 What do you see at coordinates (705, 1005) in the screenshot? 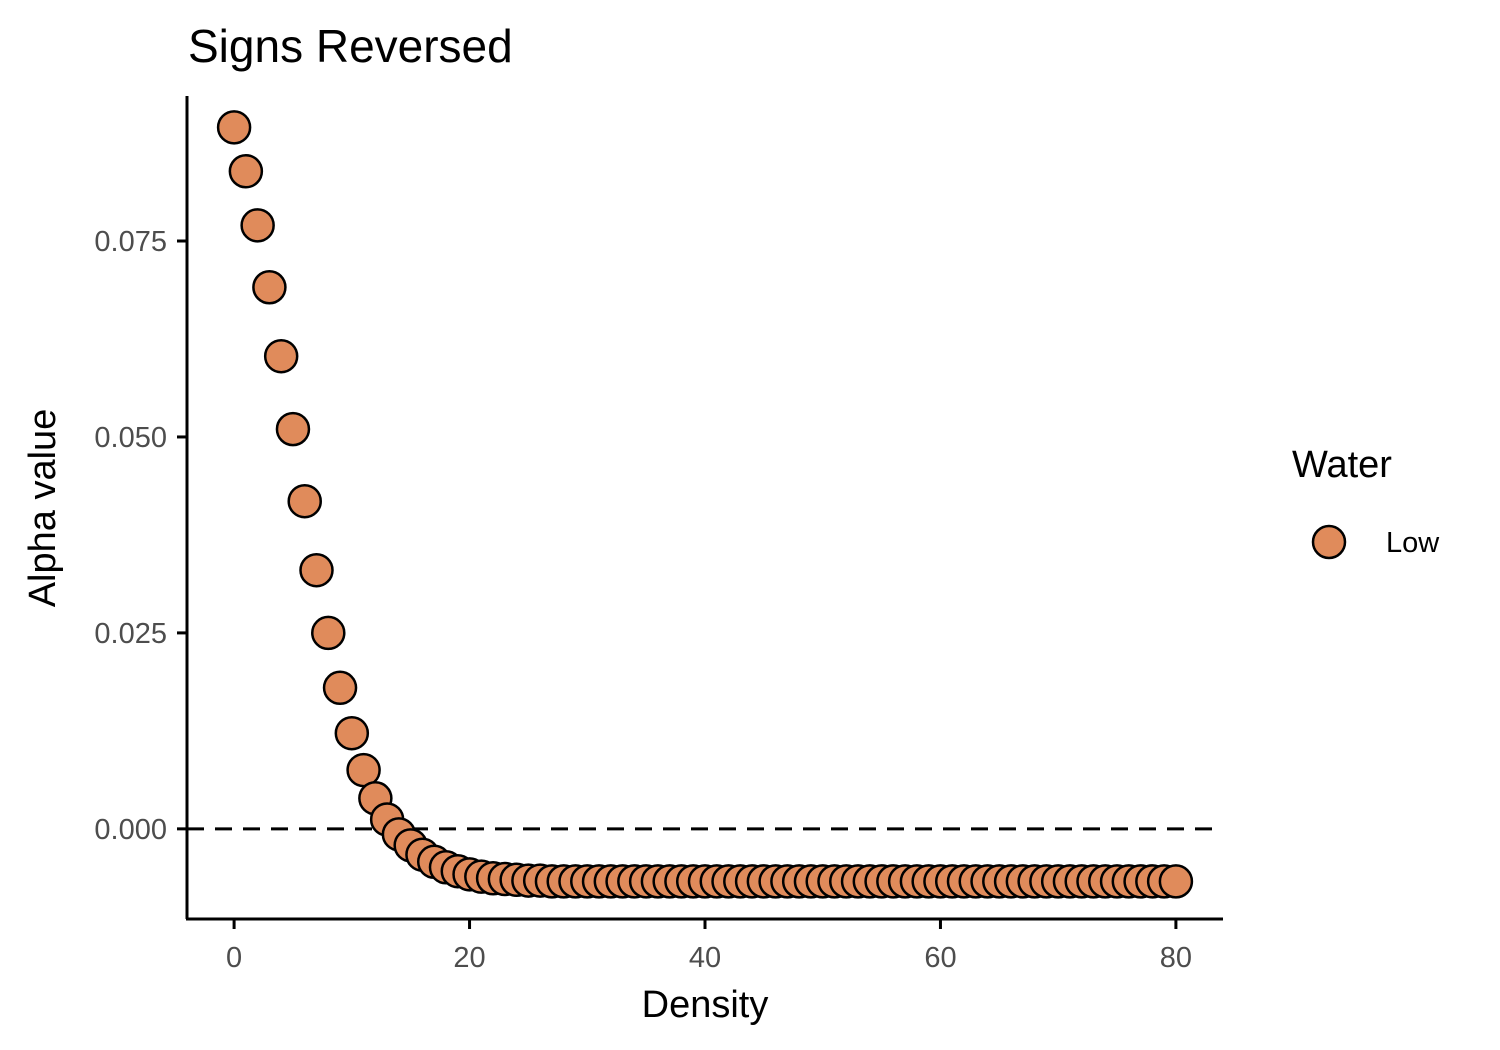
I see `x-axis-title: Density` at bounding box center [705, 1005].